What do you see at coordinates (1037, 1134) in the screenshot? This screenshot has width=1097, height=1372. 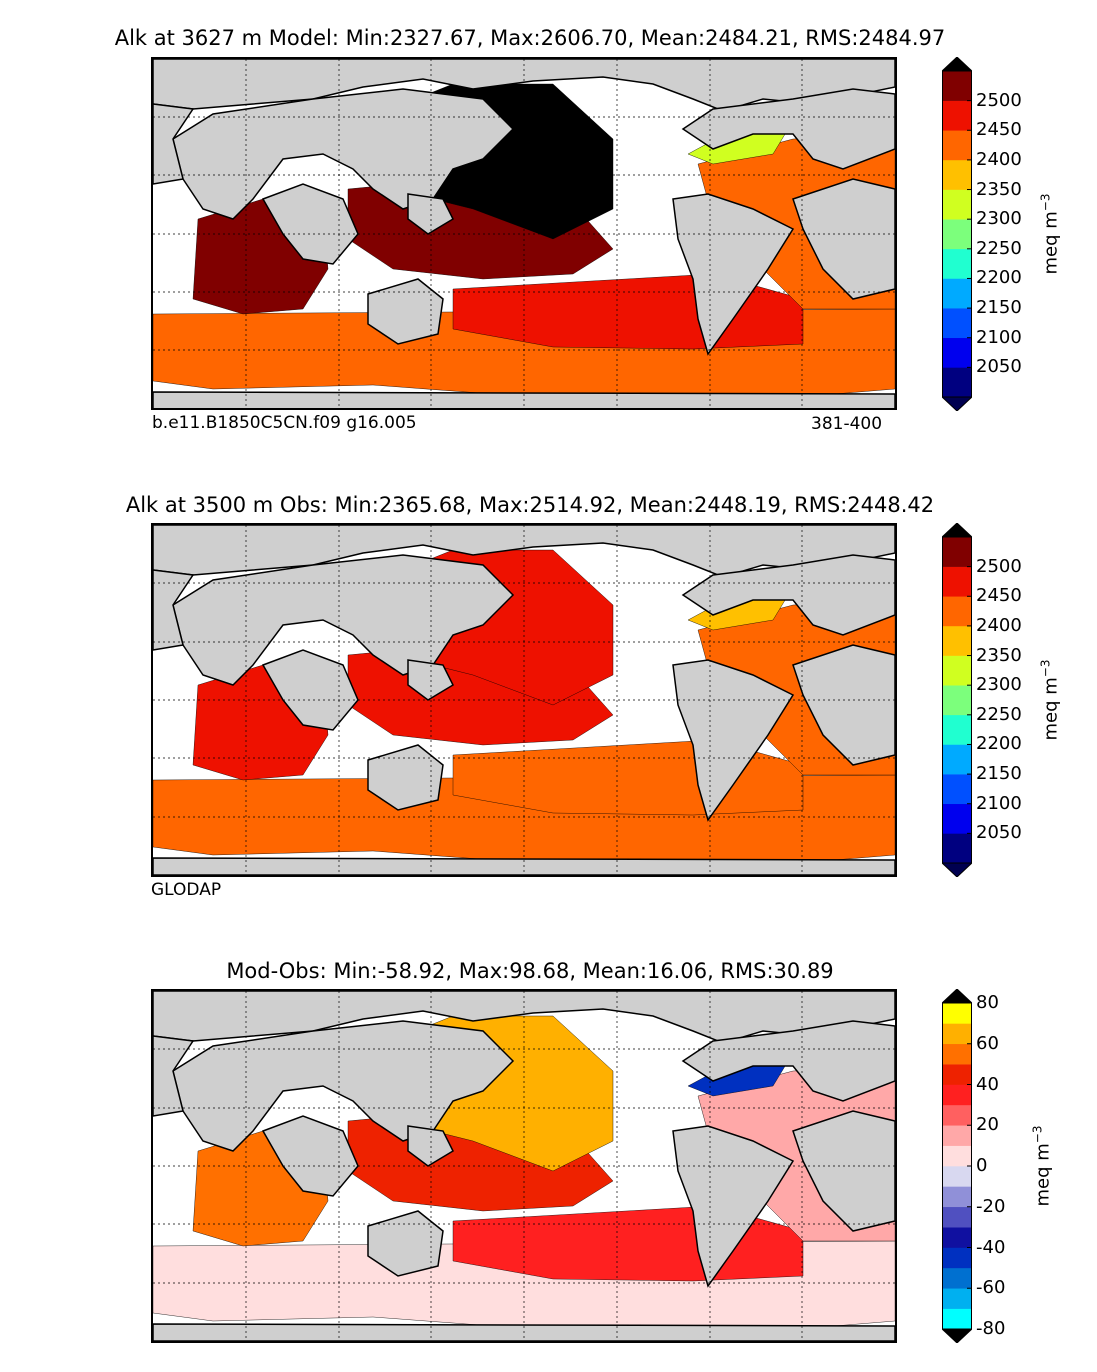 I see `panel3-unit-sup: −3` at bounding box center [1037, 1134].